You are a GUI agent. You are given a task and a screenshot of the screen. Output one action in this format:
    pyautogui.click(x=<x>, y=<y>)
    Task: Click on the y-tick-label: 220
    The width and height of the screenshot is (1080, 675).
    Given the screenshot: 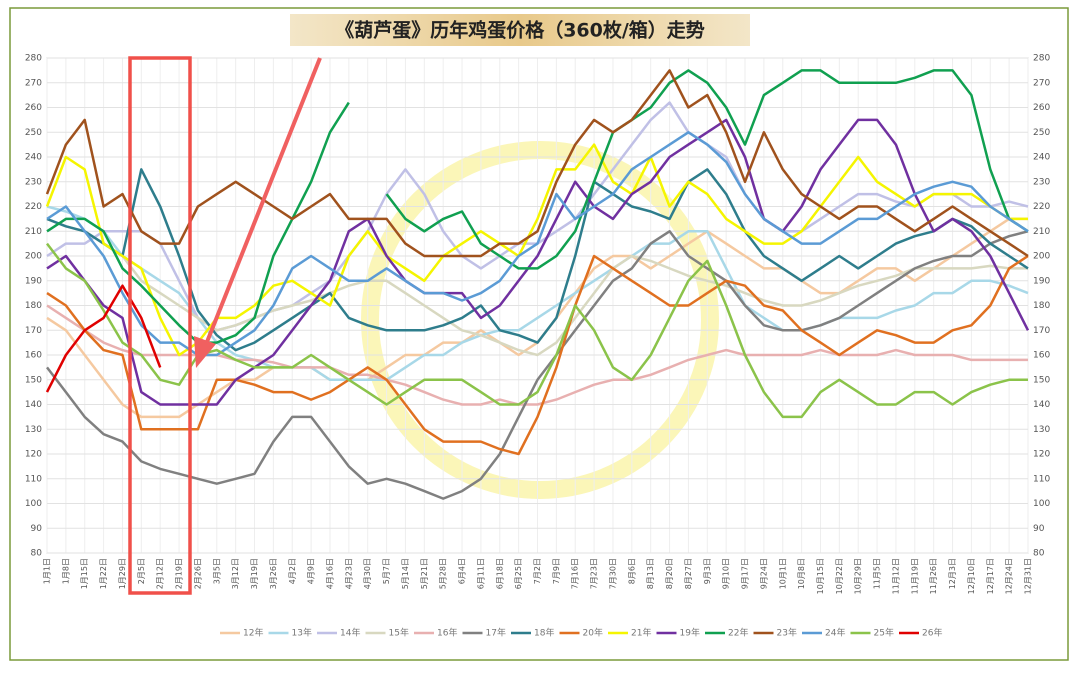 What is the action you would take?
    pyautogui.click(x=33, y=207)
    